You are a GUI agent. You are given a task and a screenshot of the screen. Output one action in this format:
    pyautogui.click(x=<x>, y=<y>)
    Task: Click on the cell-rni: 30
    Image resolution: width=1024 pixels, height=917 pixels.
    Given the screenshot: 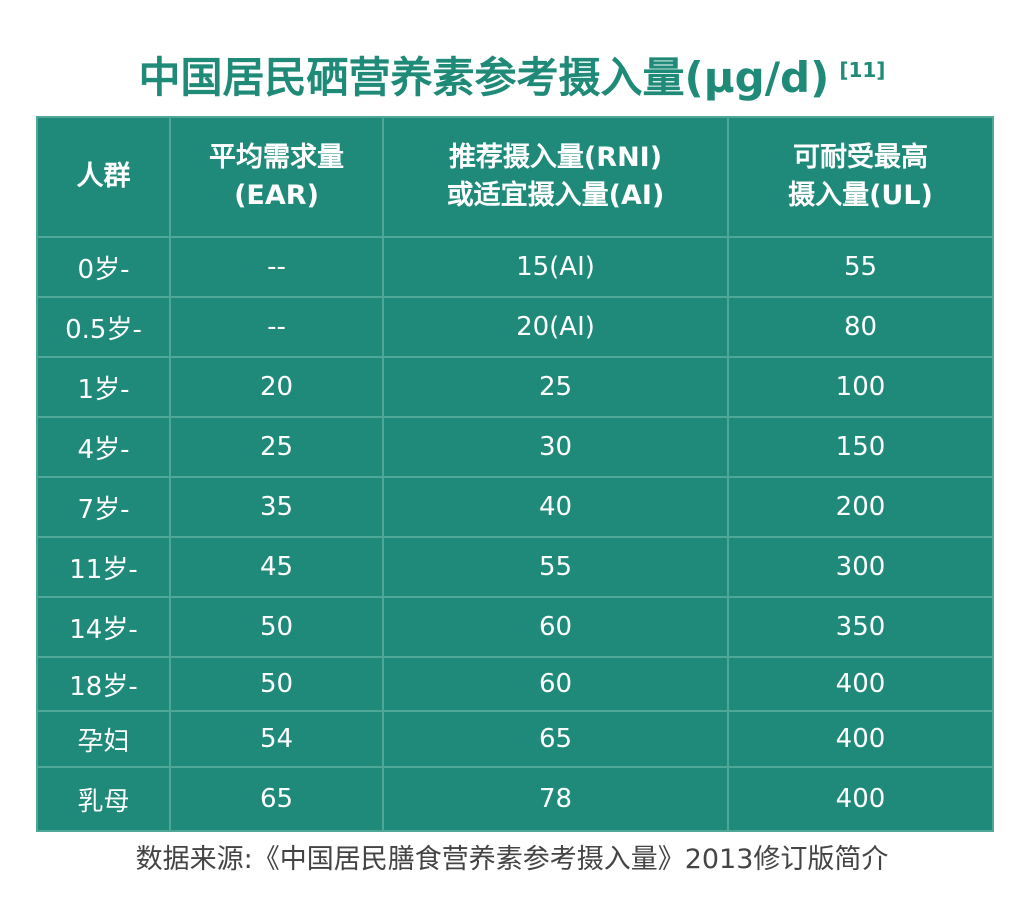 What is the action you would take?
    pyautogui.click(x=555, y=447)
    